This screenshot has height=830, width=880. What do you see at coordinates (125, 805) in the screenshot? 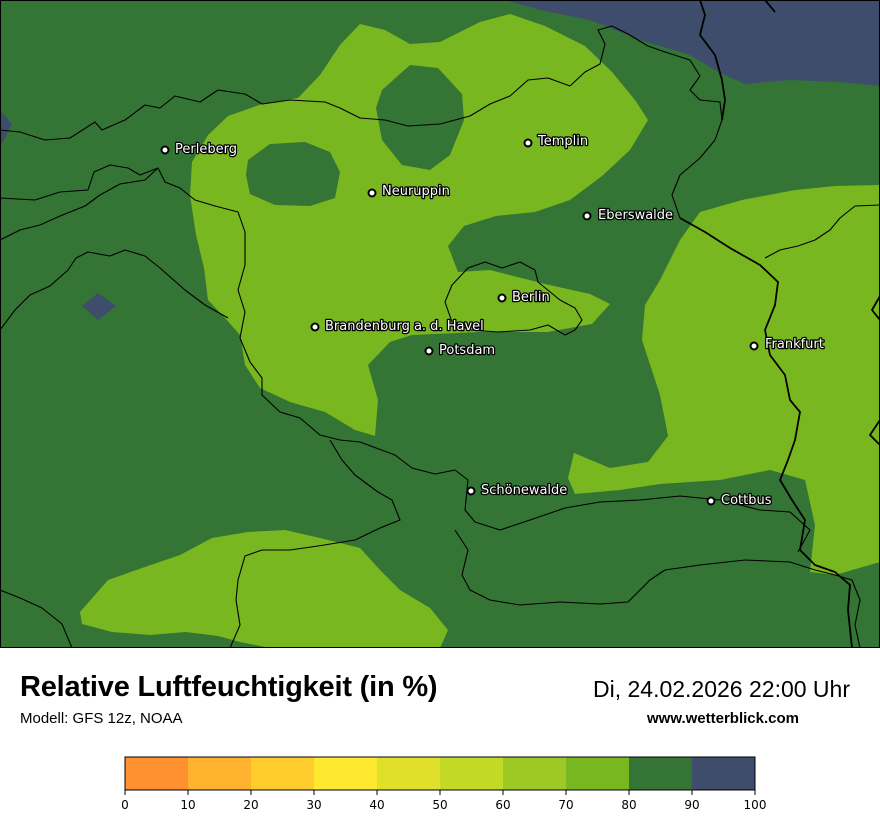
I see `legend-tick-label: 0` at bounding box center [125, 805].